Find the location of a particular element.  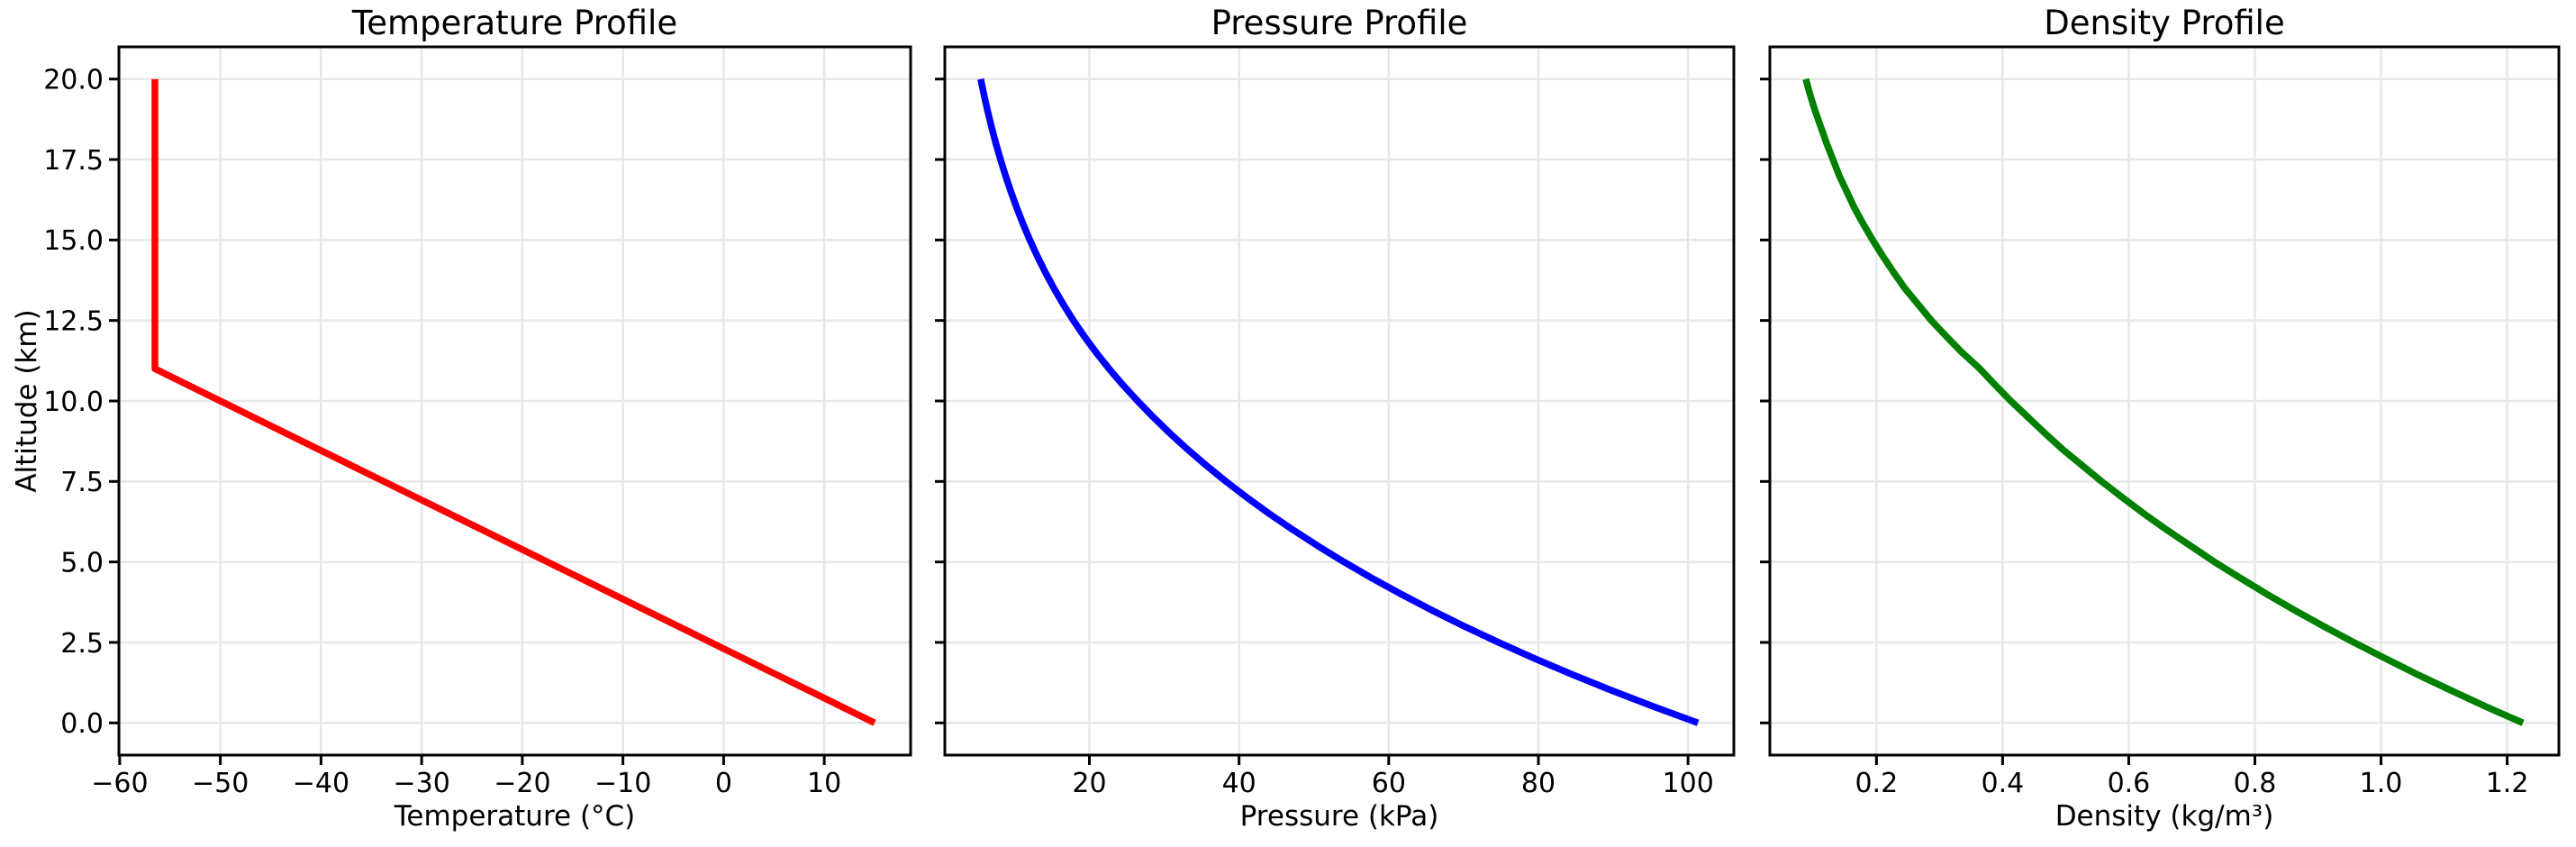

y-ticks-density is located at coordinates (1765, 401).